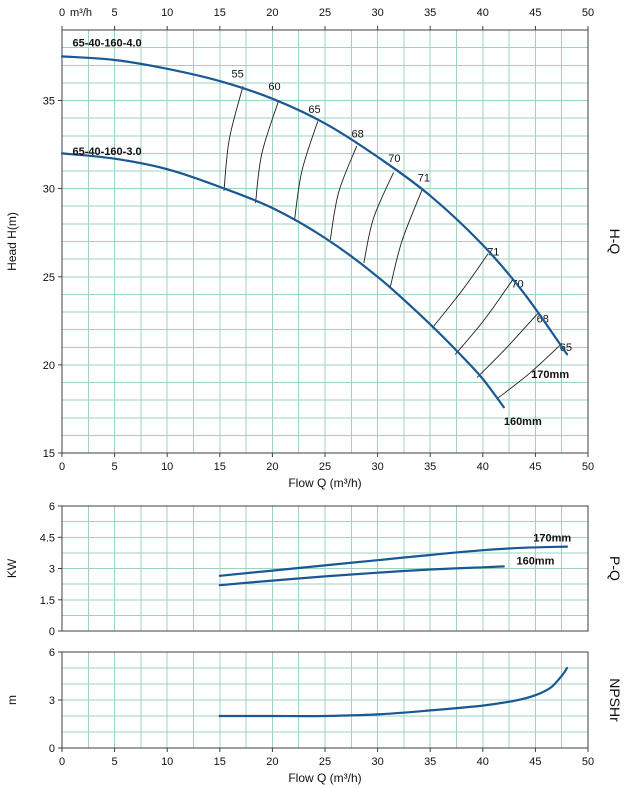 This screenshot has height=788, width=630. What do you see at coordinates (430, 762) in the screenshot?
I see `npshr-x-tick-label: 35` at bounding box center [430, 762].